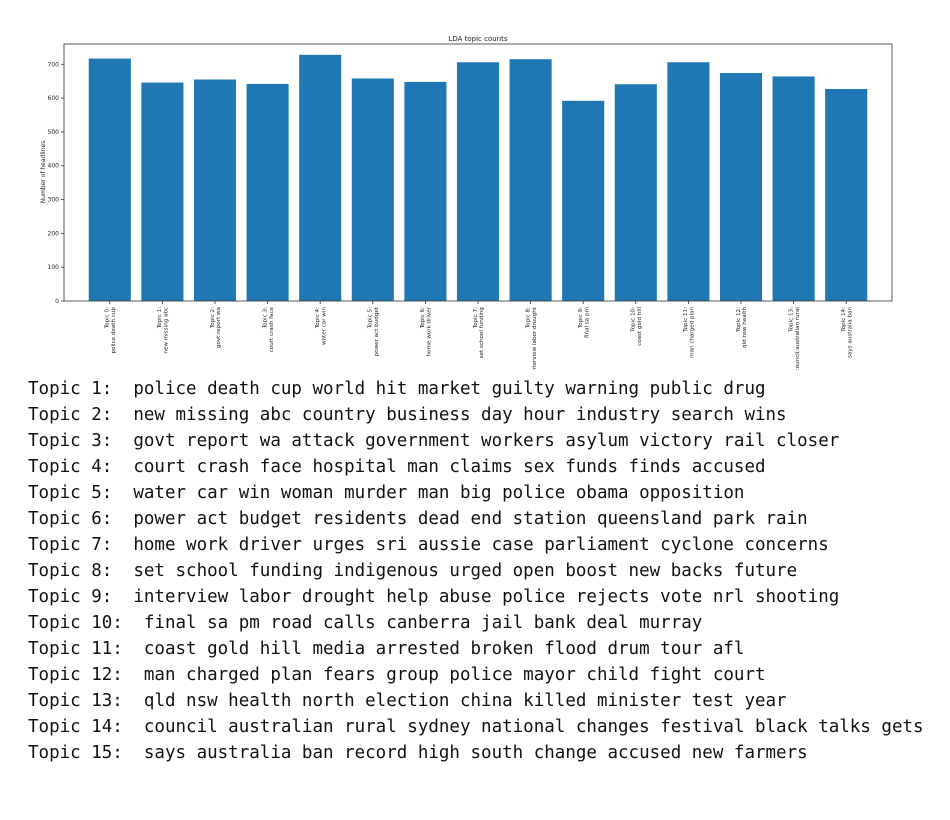 Image resolution: width=950 pixels, height=820 pixels. What do you see at coordinates (686, 320) in the screenshot?
I see `x-tick-label-line: Topic 11:` at bounding box center [686, 320].